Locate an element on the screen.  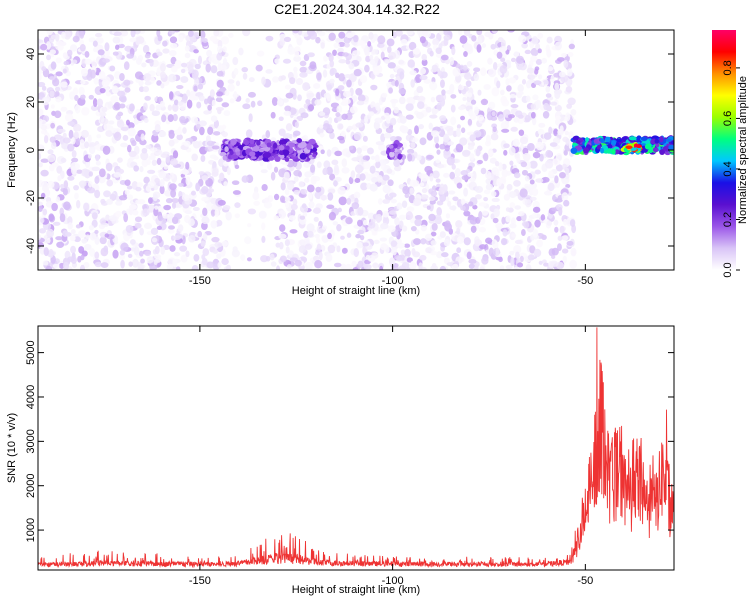
y-tick-label: 2000 is located at coordinates (31, 485).